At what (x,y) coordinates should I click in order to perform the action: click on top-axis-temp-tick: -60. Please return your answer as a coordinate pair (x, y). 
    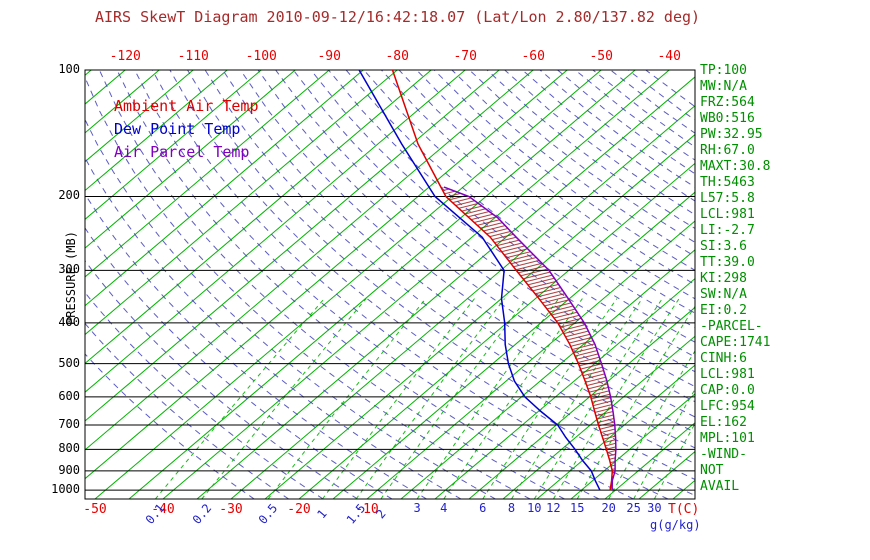
    Looking at the image, I should click on (533, 56).